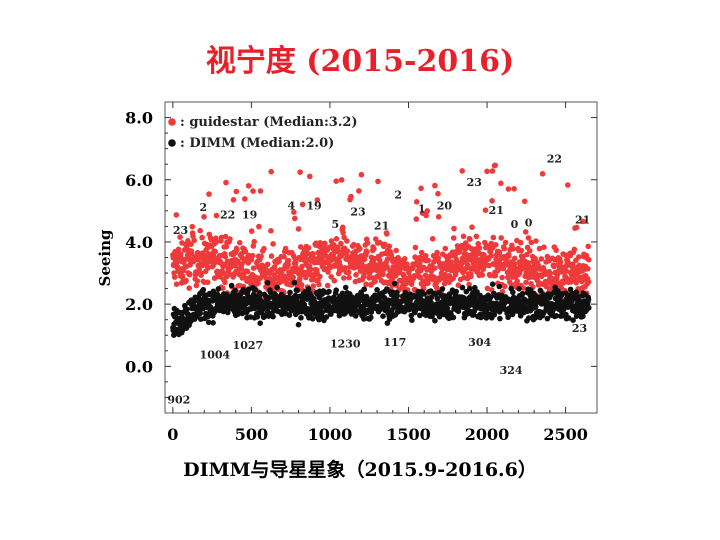 This screenshot has height=540, width=720. I want to click on legend-marker, so click(172, 122).